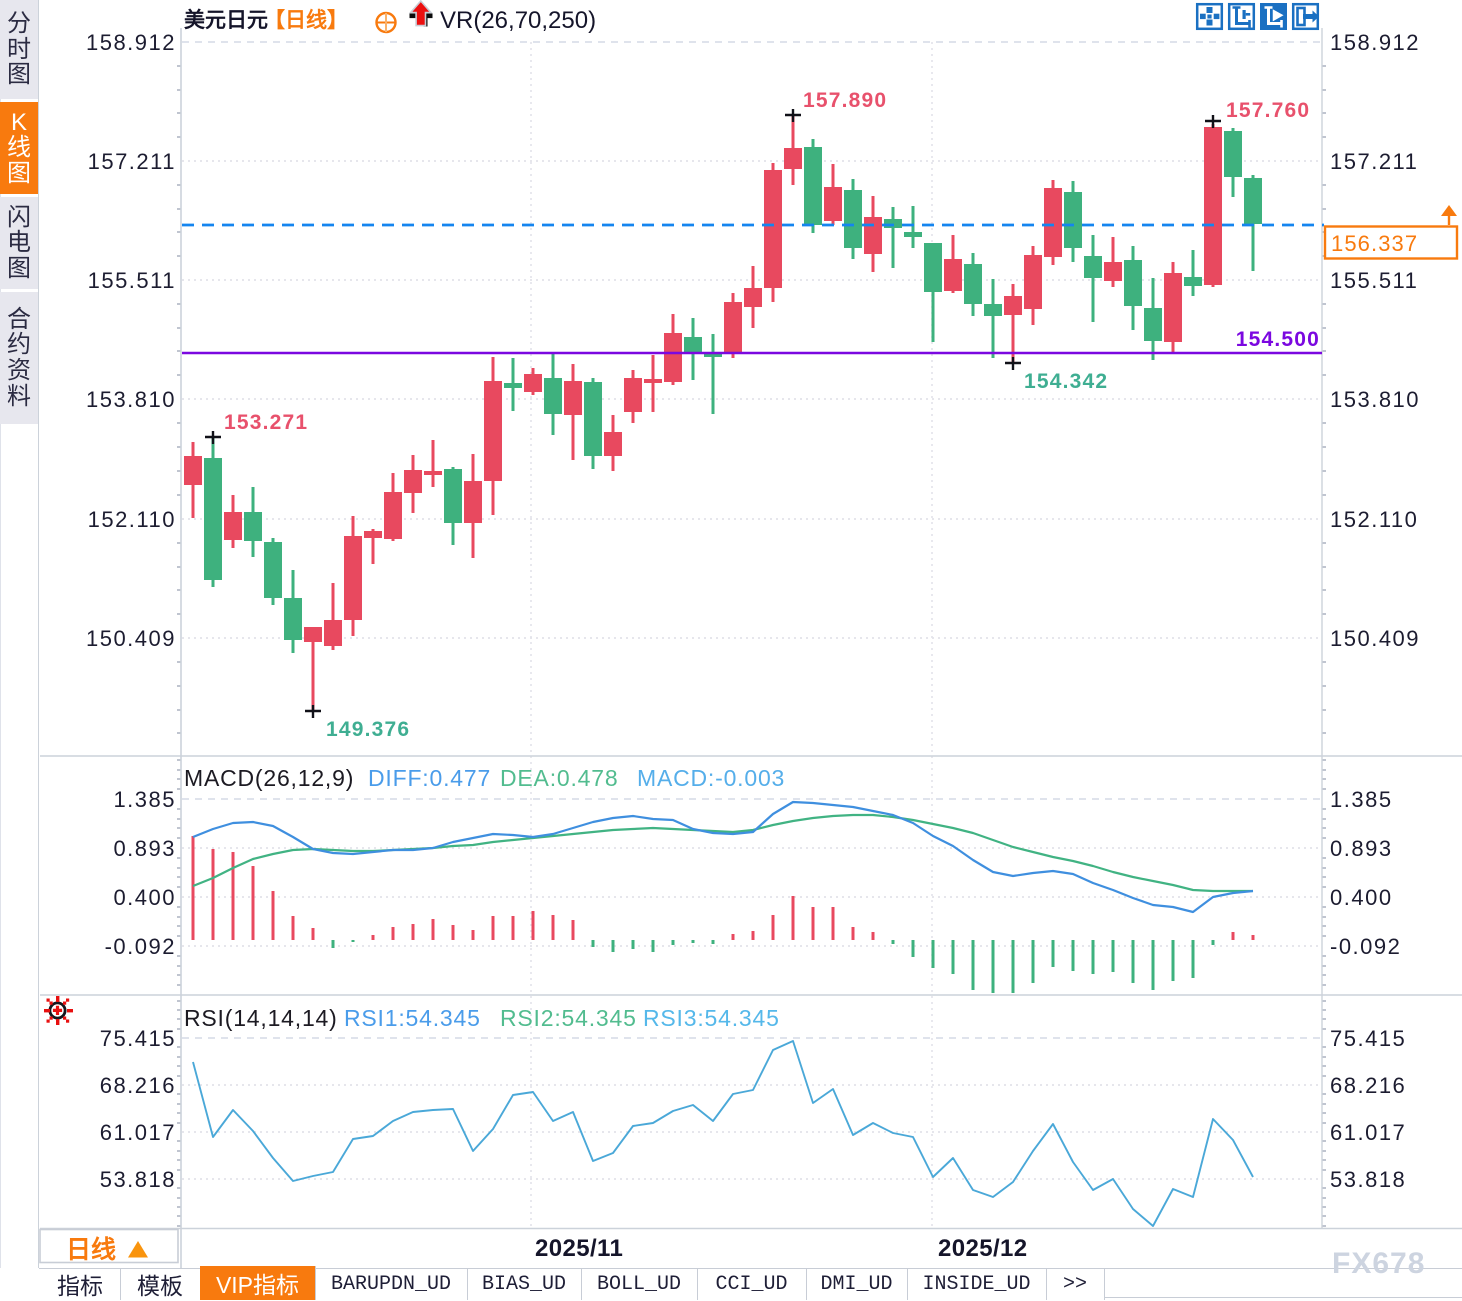 Image resolution: width=1462 pixels, height=1301 pixels. Describe the element at coordinates (518, 20) in the screenshot. I see `svg-text: VR(26,70,250)` at that location.